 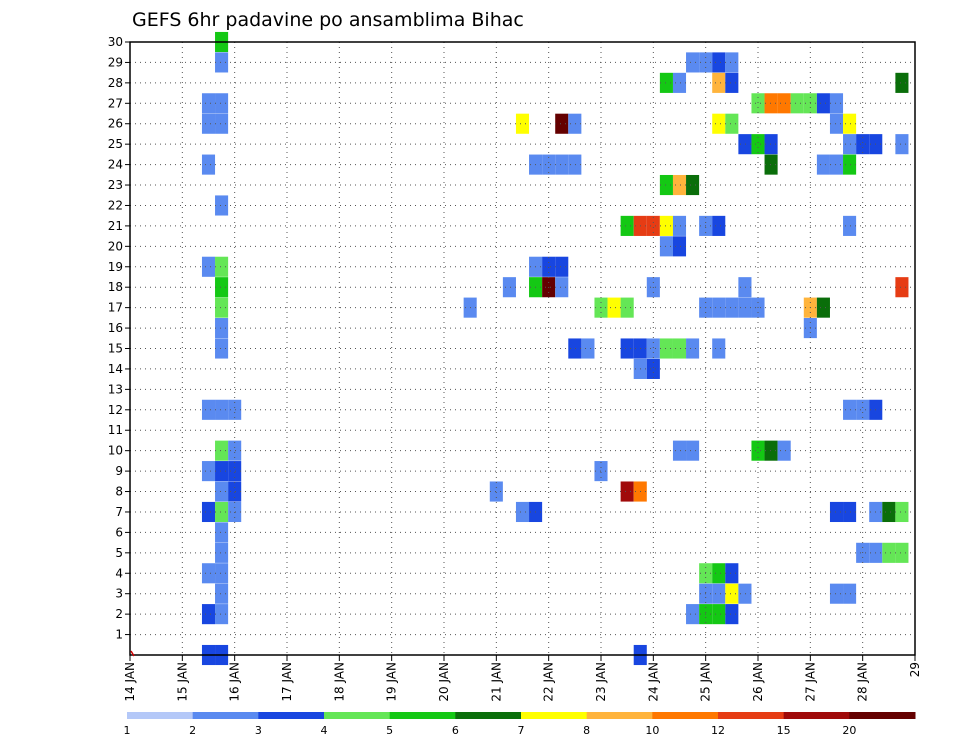 I want to click on legend-label: 4, so click(x=324, y=730).